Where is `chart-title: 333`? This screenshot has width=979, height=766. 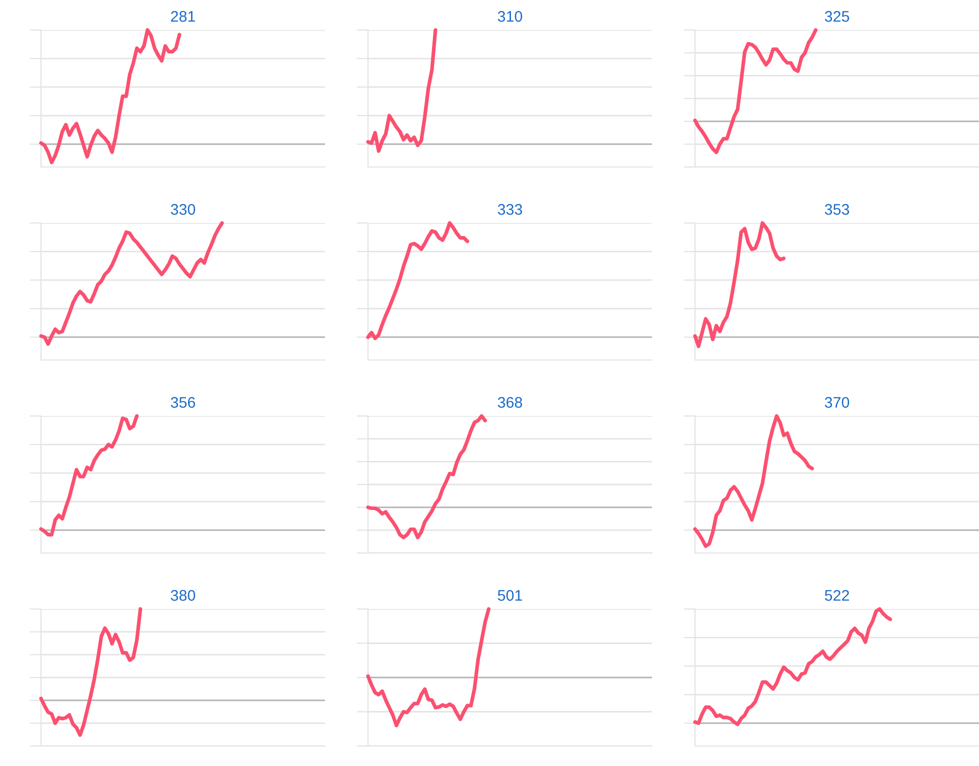
chart-title: 333 is located at coordinates (510, 209).